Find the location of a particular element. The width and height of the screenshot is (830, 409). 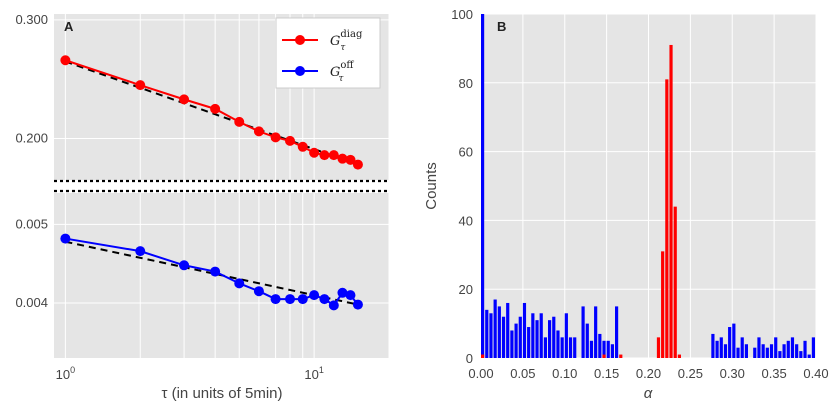

legend-marker-off is located at coordinates (300, 71).